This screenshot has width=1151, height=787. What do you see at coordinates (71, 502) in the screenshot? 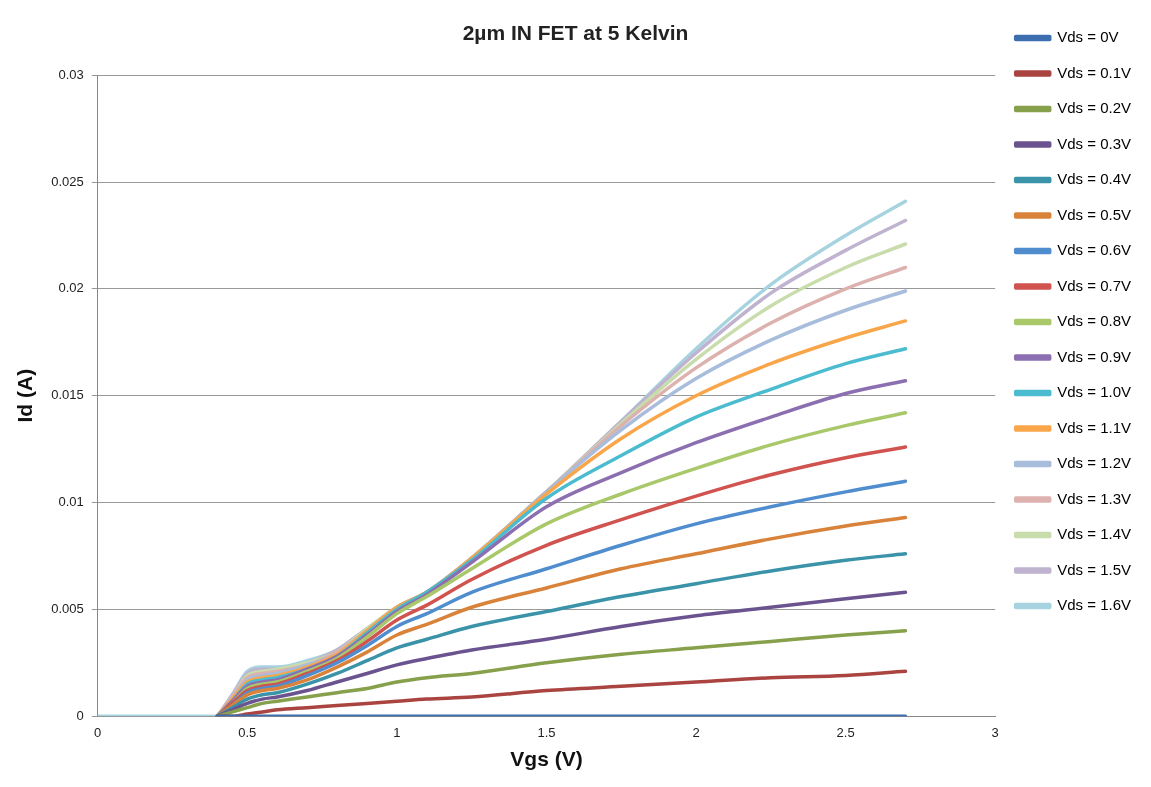
I see `y-tick-label: 0.01` at bounding box center [71, 502].